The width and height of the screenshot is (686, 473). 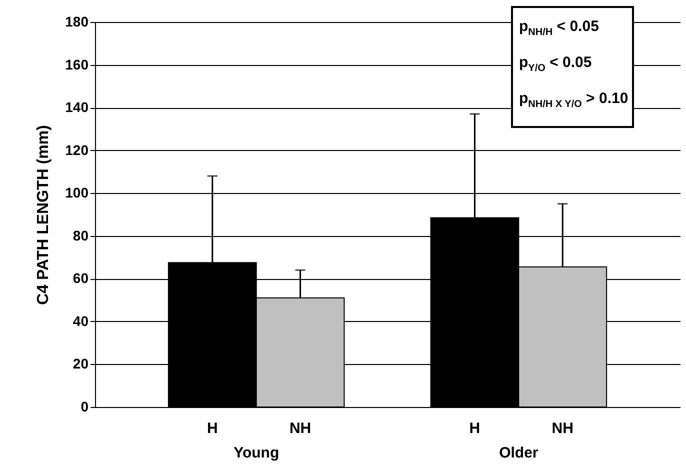 What do you see at coordinates (77, 64) in the screenshot?
I see `y-tick-label: 160` at bounding box center [77, 64].